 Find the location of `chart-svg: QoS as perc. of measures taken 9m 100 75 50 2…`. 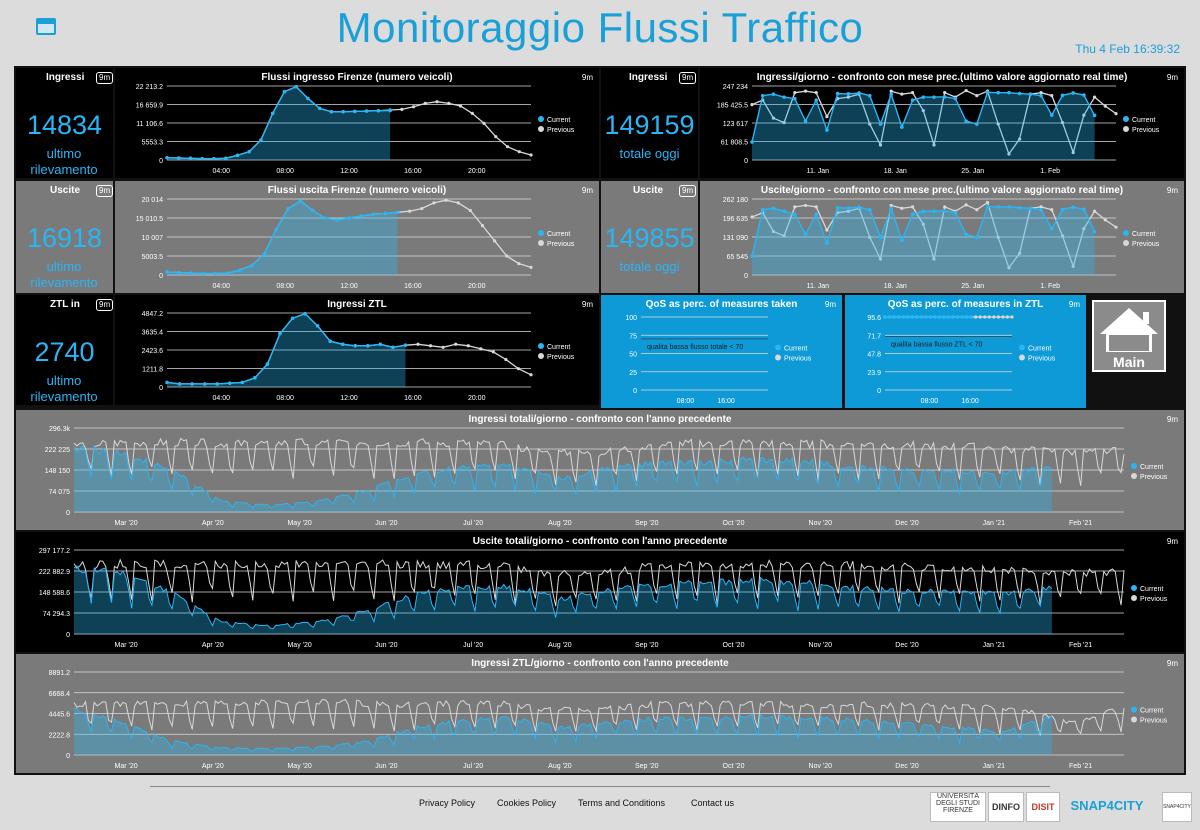

chart-svg: QoS as perc. of measures taken 9m 100 75 50 2… is located at coordinates (730, 352).